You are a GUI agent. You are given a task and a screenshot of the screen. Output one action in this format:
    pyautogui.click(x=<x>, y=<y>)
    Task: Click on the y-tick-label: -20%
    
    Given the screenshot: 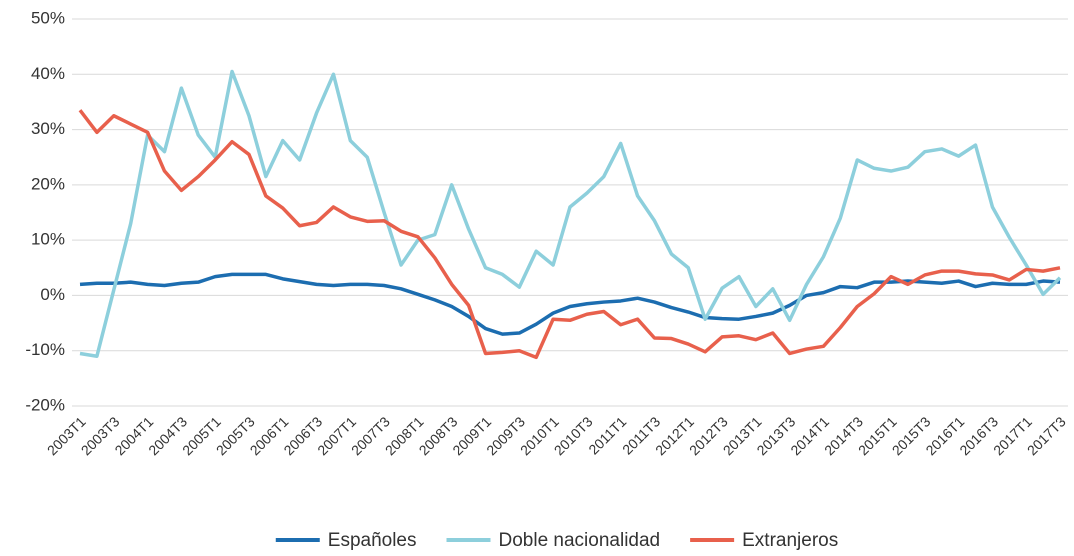 What is the action you would take?
    pyautogui.click(x=45, y=404)
    